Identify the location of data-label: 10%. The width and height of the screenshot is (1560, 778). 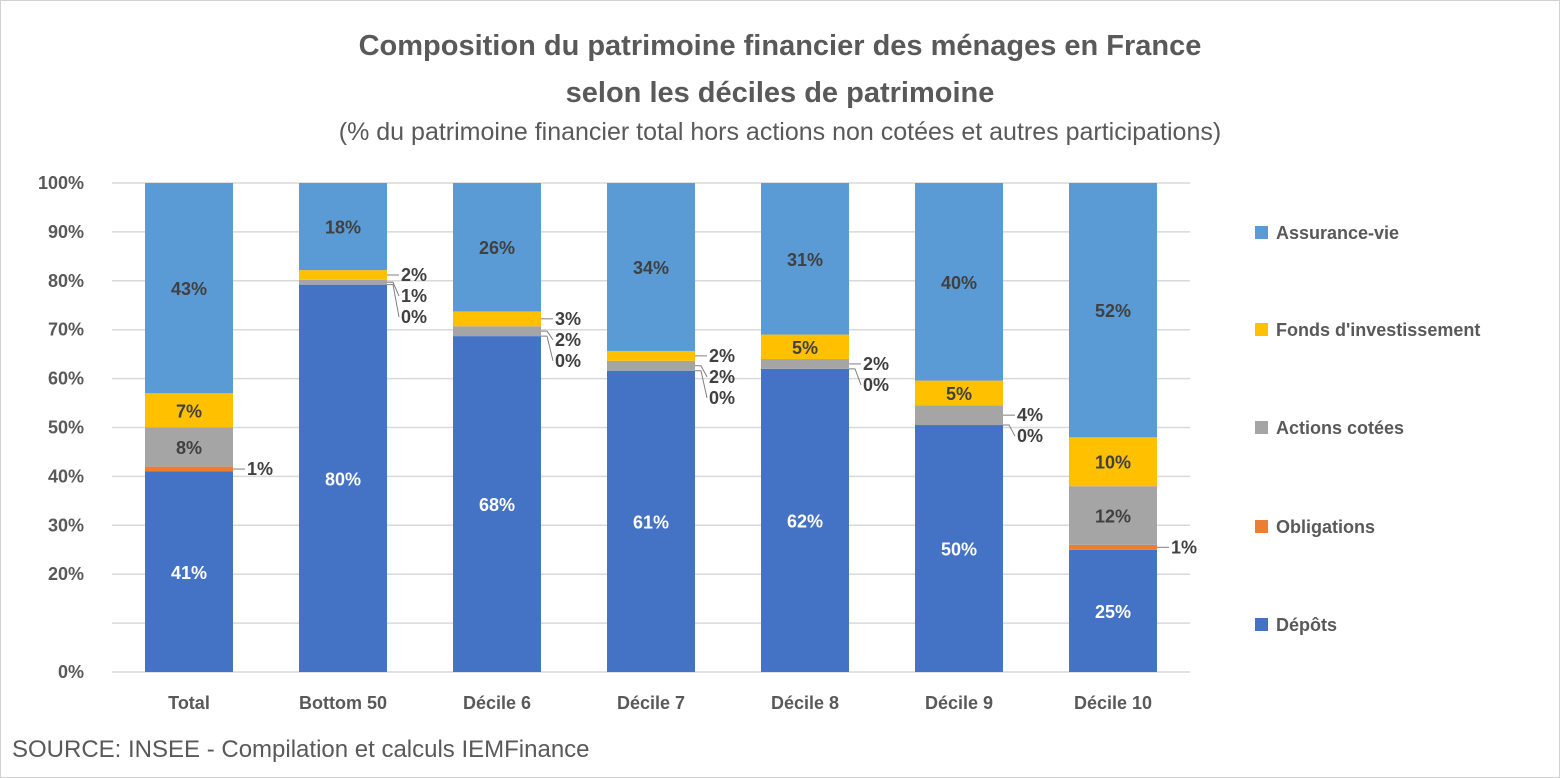
(1113, 463).